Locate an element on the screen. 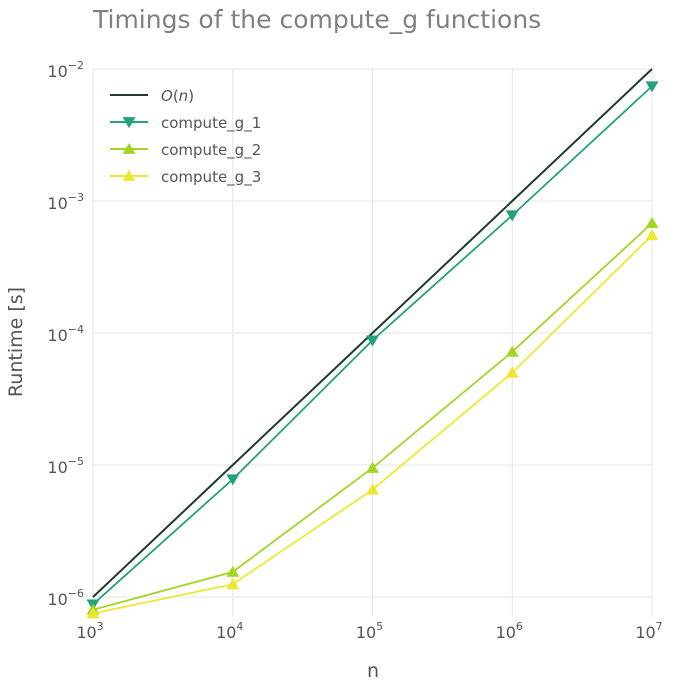  y-tick-label-2: 10⁻⁴ is located at coordinates (65, 334).